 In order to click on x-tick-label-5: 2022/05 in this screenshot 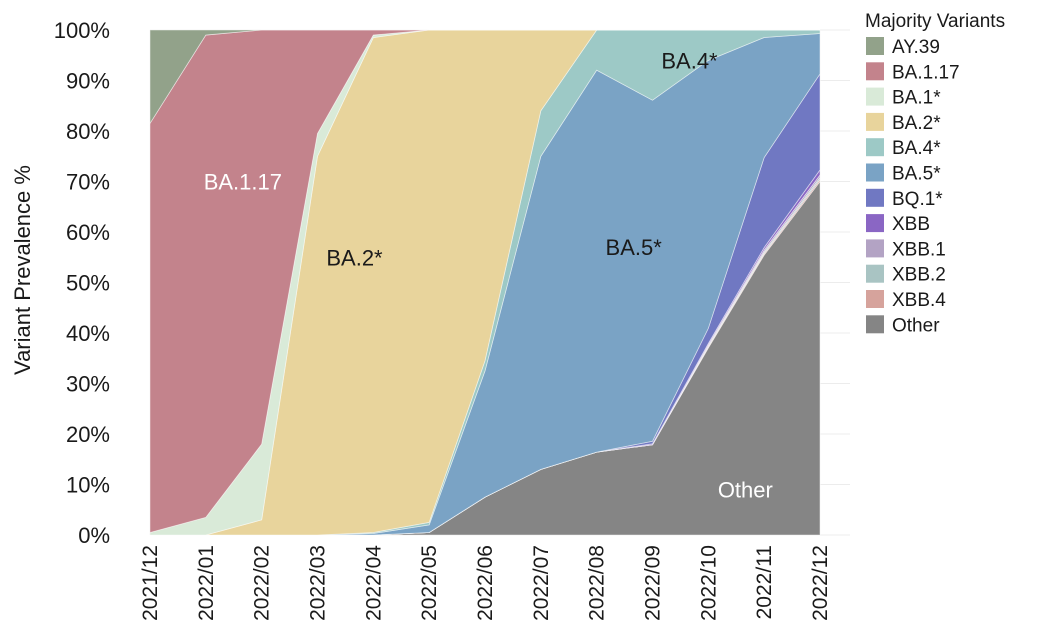, I will do `click(429, 583)`.